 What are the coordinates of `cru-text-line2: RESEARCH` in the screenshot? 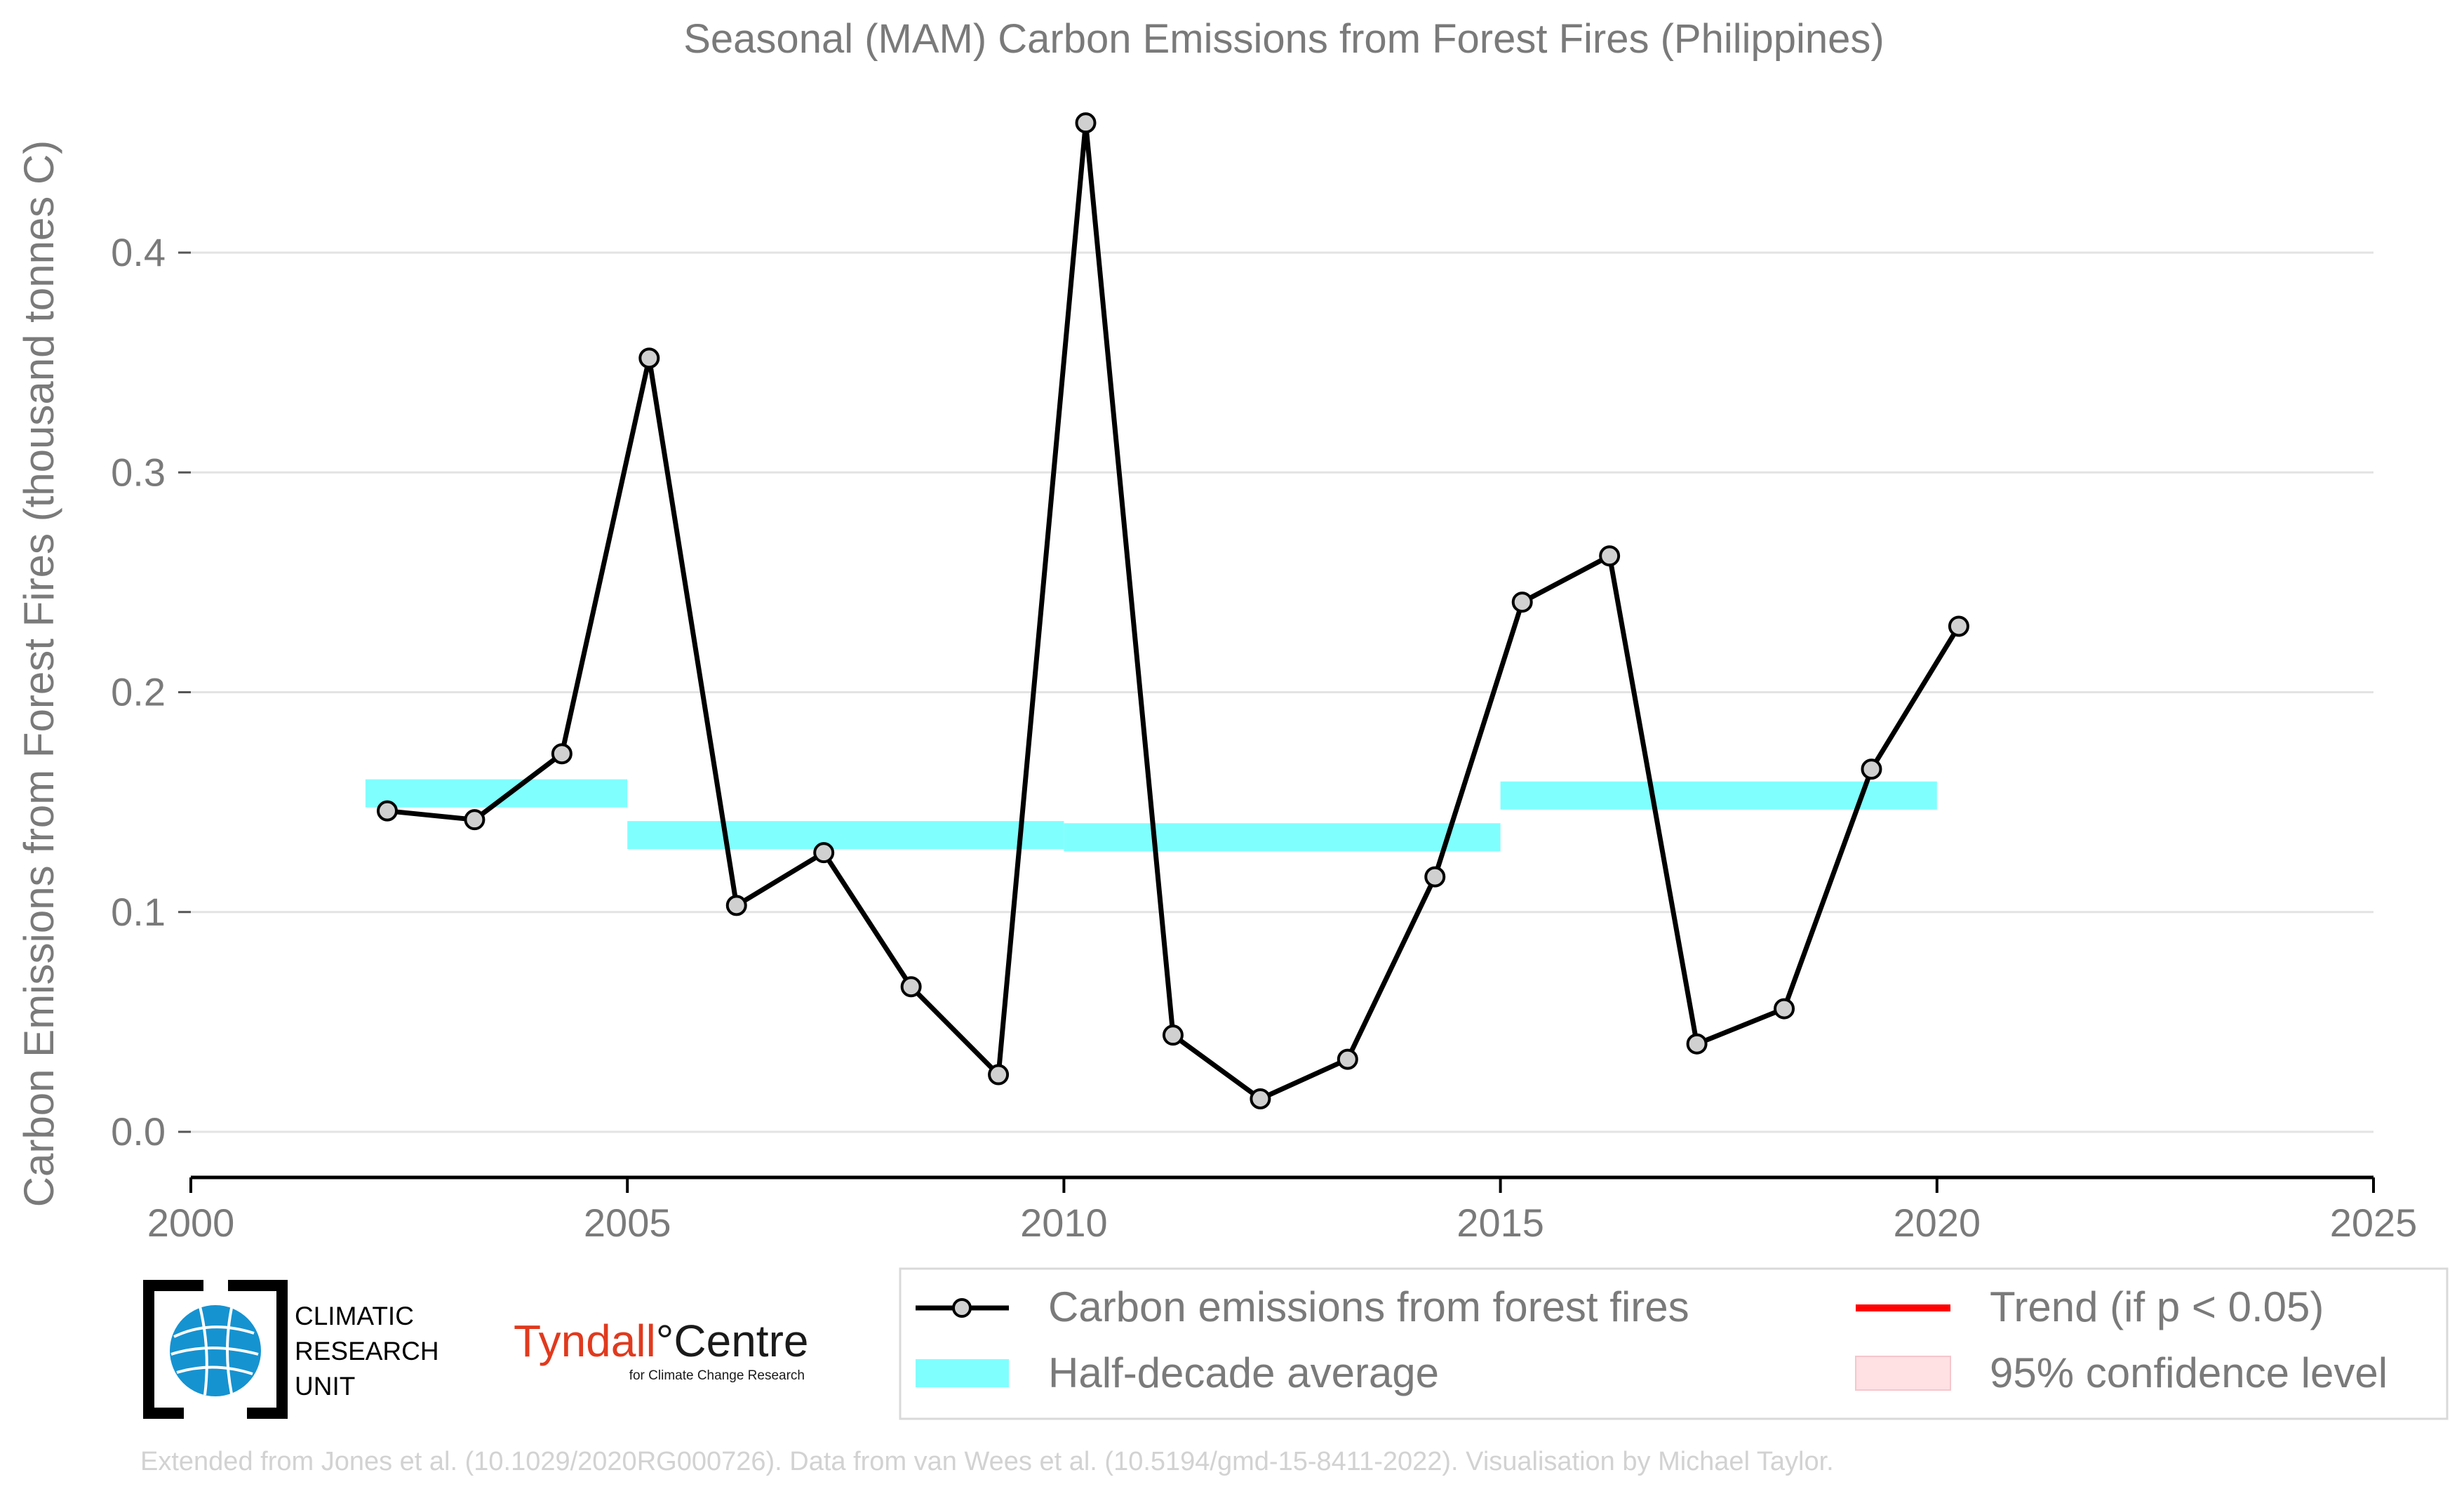 It's located at (367, 1351).